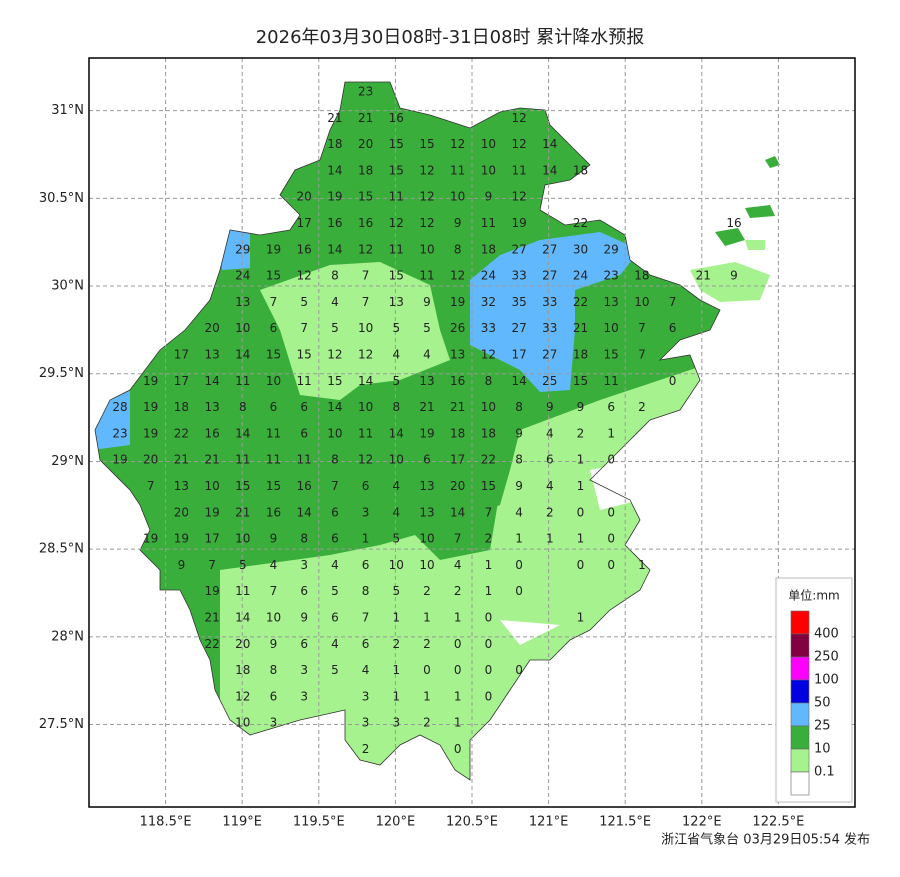 The width and height of the screenshot is (900, 877). Describe the element at coordinates (396, 118) in the screenshot. I see `grid-value: 16` at that location.